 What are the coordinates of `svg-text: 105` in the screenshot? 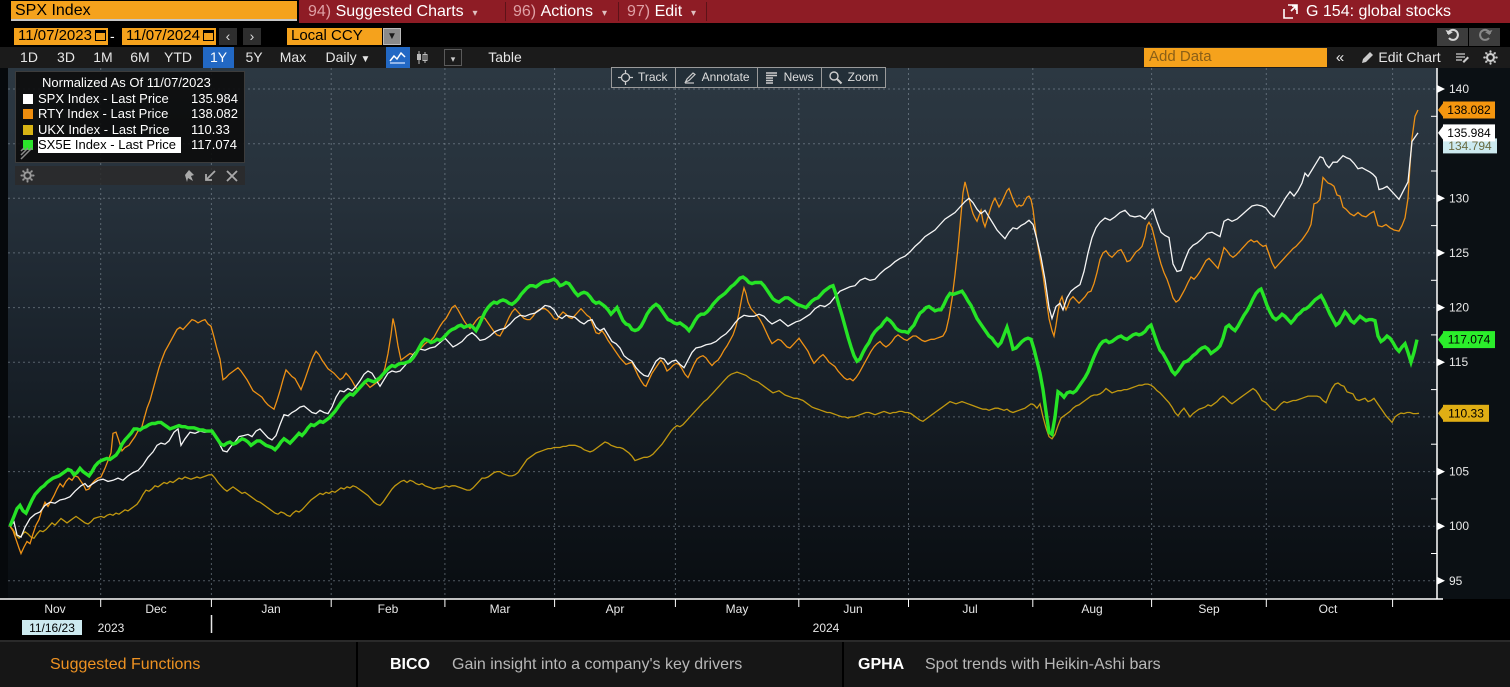 It's located at (1459, 472).